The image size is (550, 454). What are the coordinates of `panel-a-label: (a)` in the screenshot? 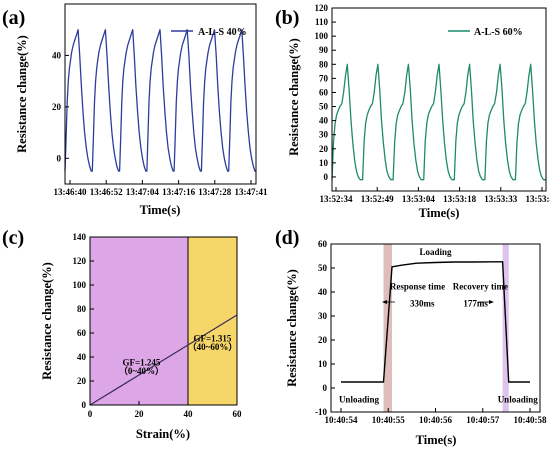 It's located at (13, 18).